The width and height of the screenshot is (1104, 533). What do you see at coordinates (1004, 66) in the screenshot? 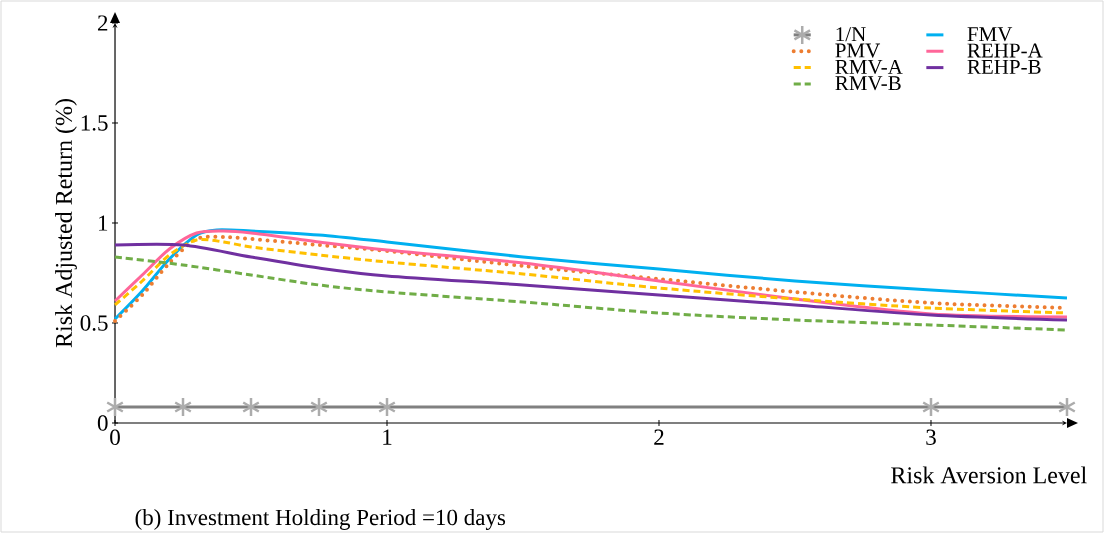
I see `legend-label: REHP-B` at bounding box center [1004, 66].